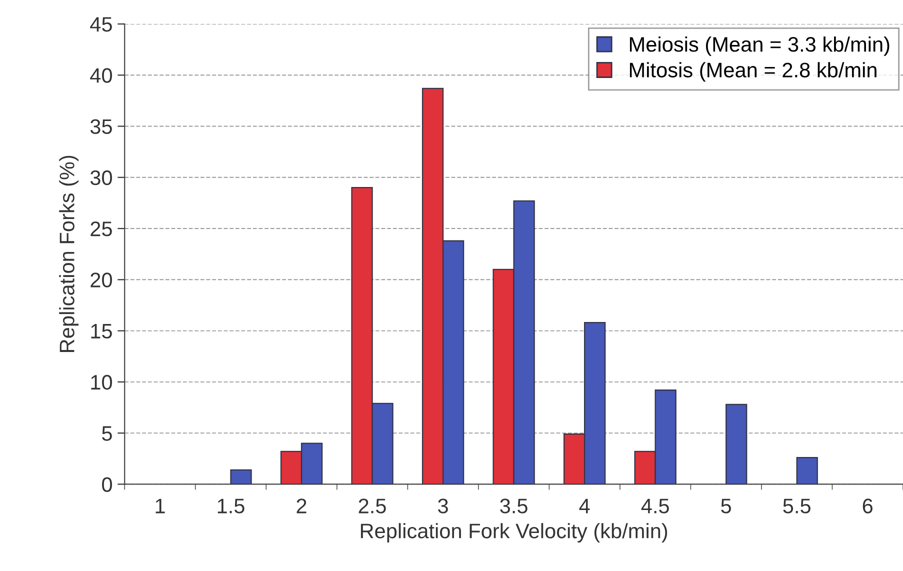 Image resolution: width=903 pixels, height=571 pixels. I want to click on y-tick-label: 15, so click(101, 331).